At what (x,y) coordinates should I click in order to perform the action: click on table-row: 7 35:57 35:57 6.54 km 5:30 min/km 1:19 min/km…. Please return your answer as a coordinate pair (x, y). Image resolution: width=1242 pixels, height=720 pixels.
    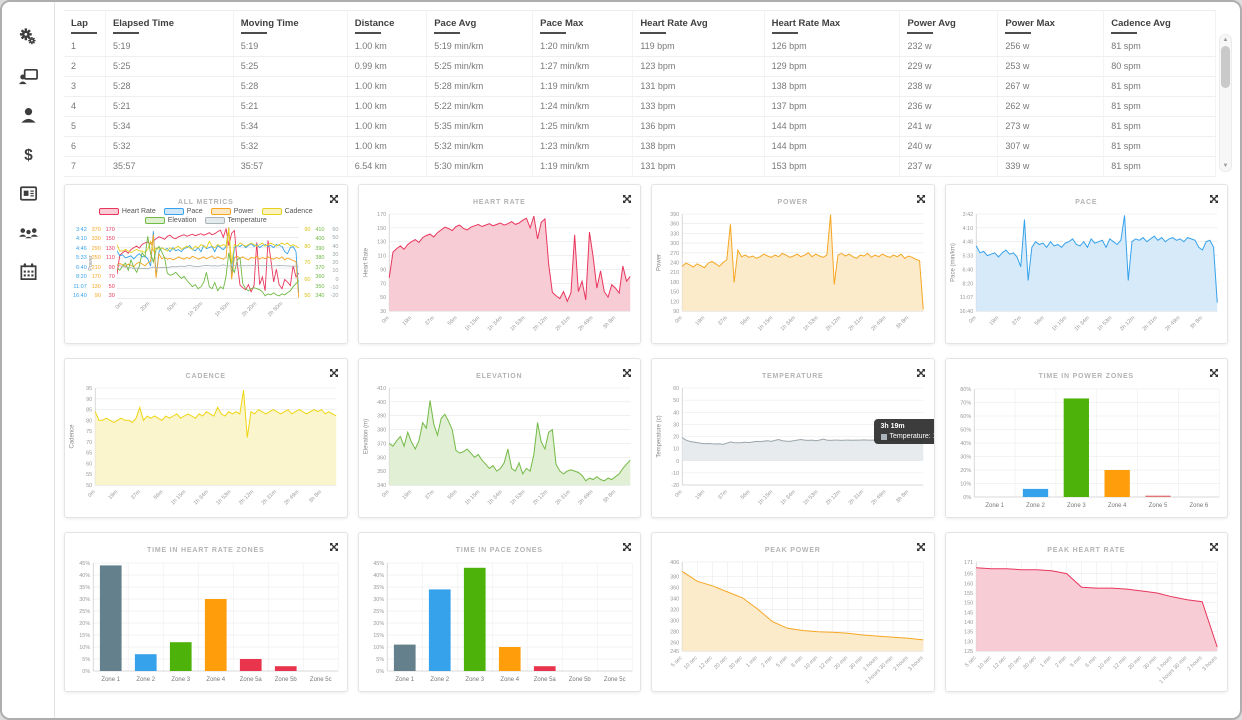
    Looking at the image, I should click on (640, 166).